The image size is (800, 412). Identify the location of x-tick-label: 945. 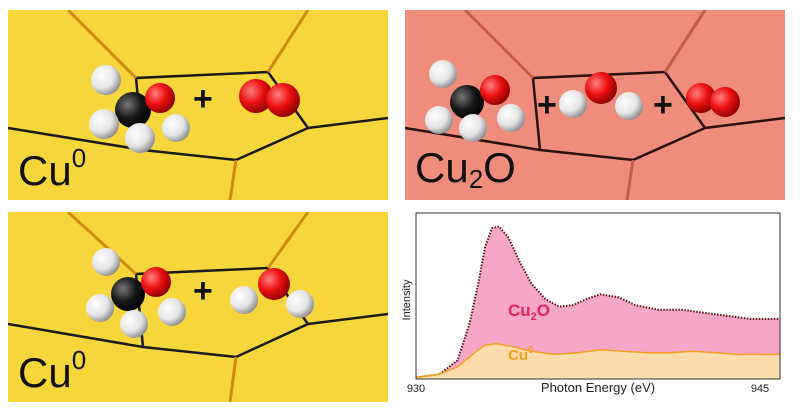
(760, 389).